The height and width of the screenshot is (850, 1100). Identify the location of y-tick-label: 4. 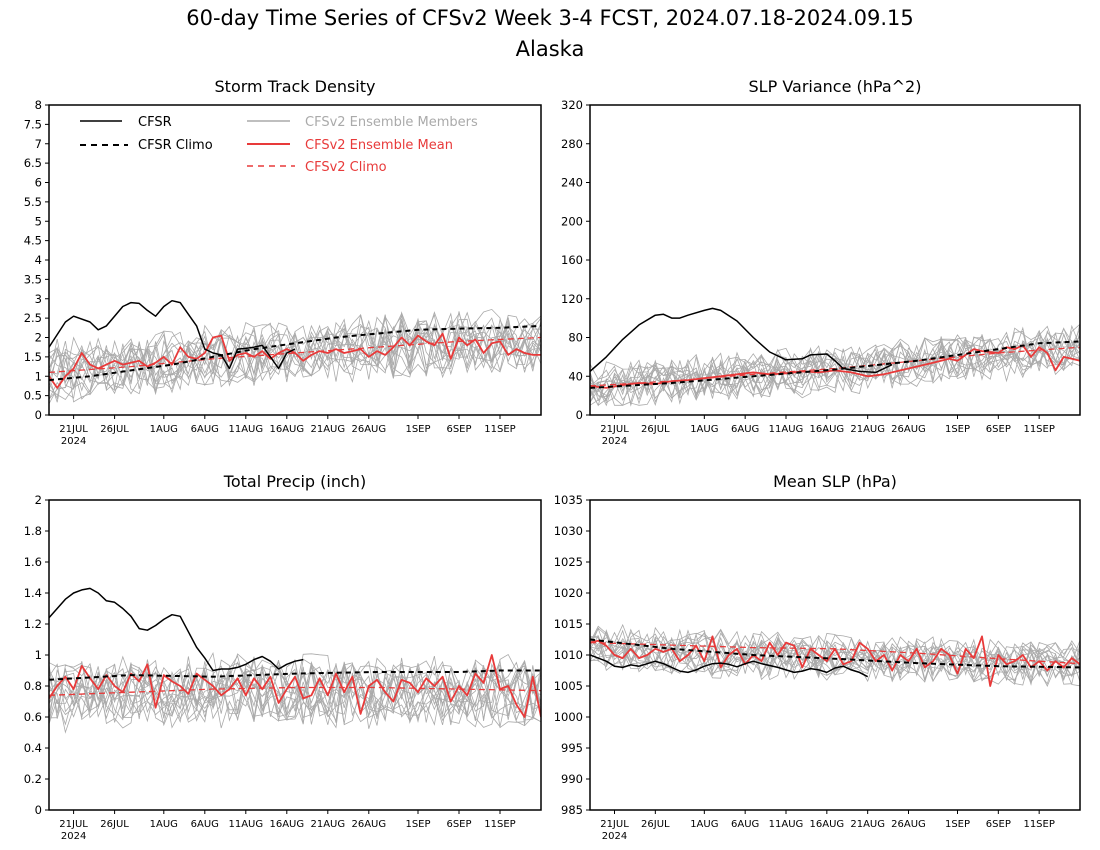
(38, 260).